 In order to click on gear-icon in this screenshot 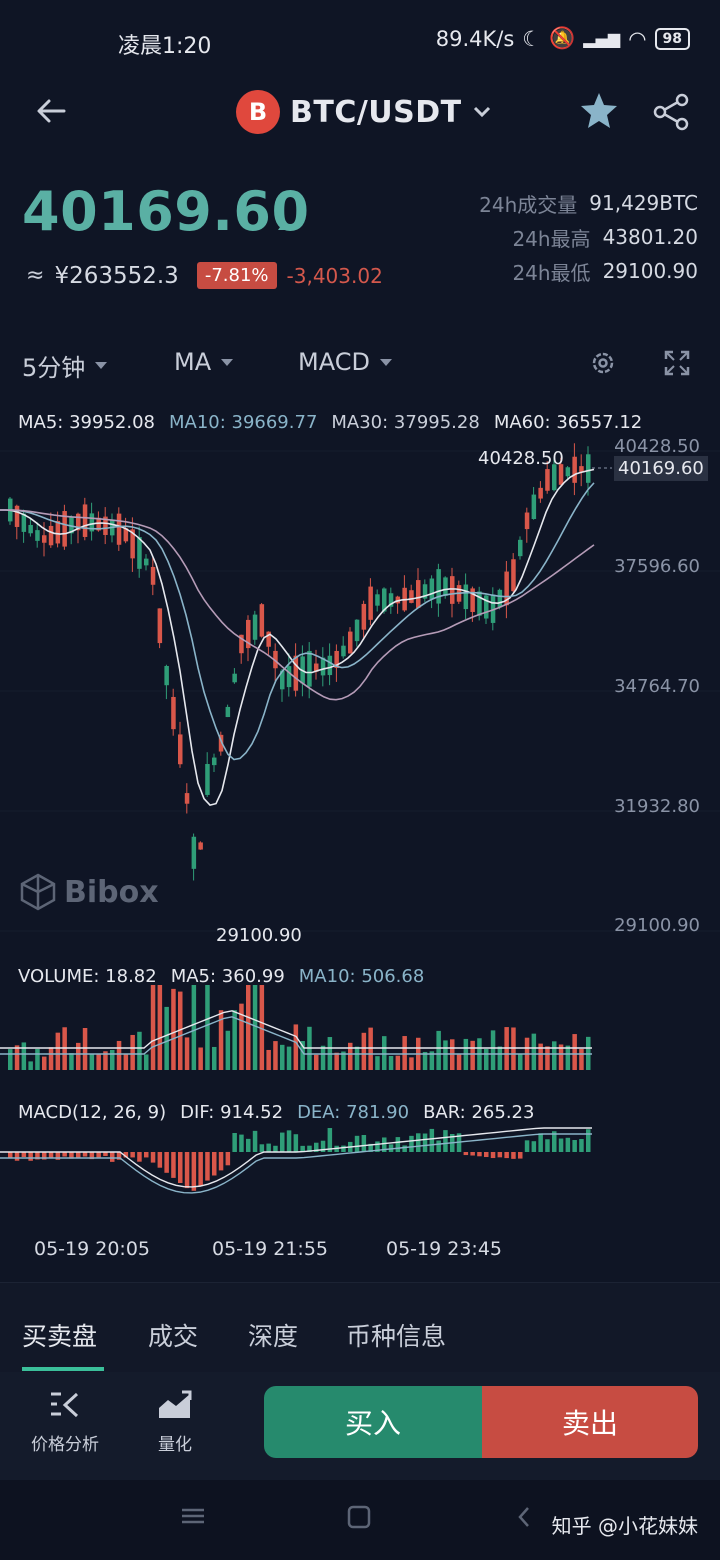, I will do `click(603, 363)`.